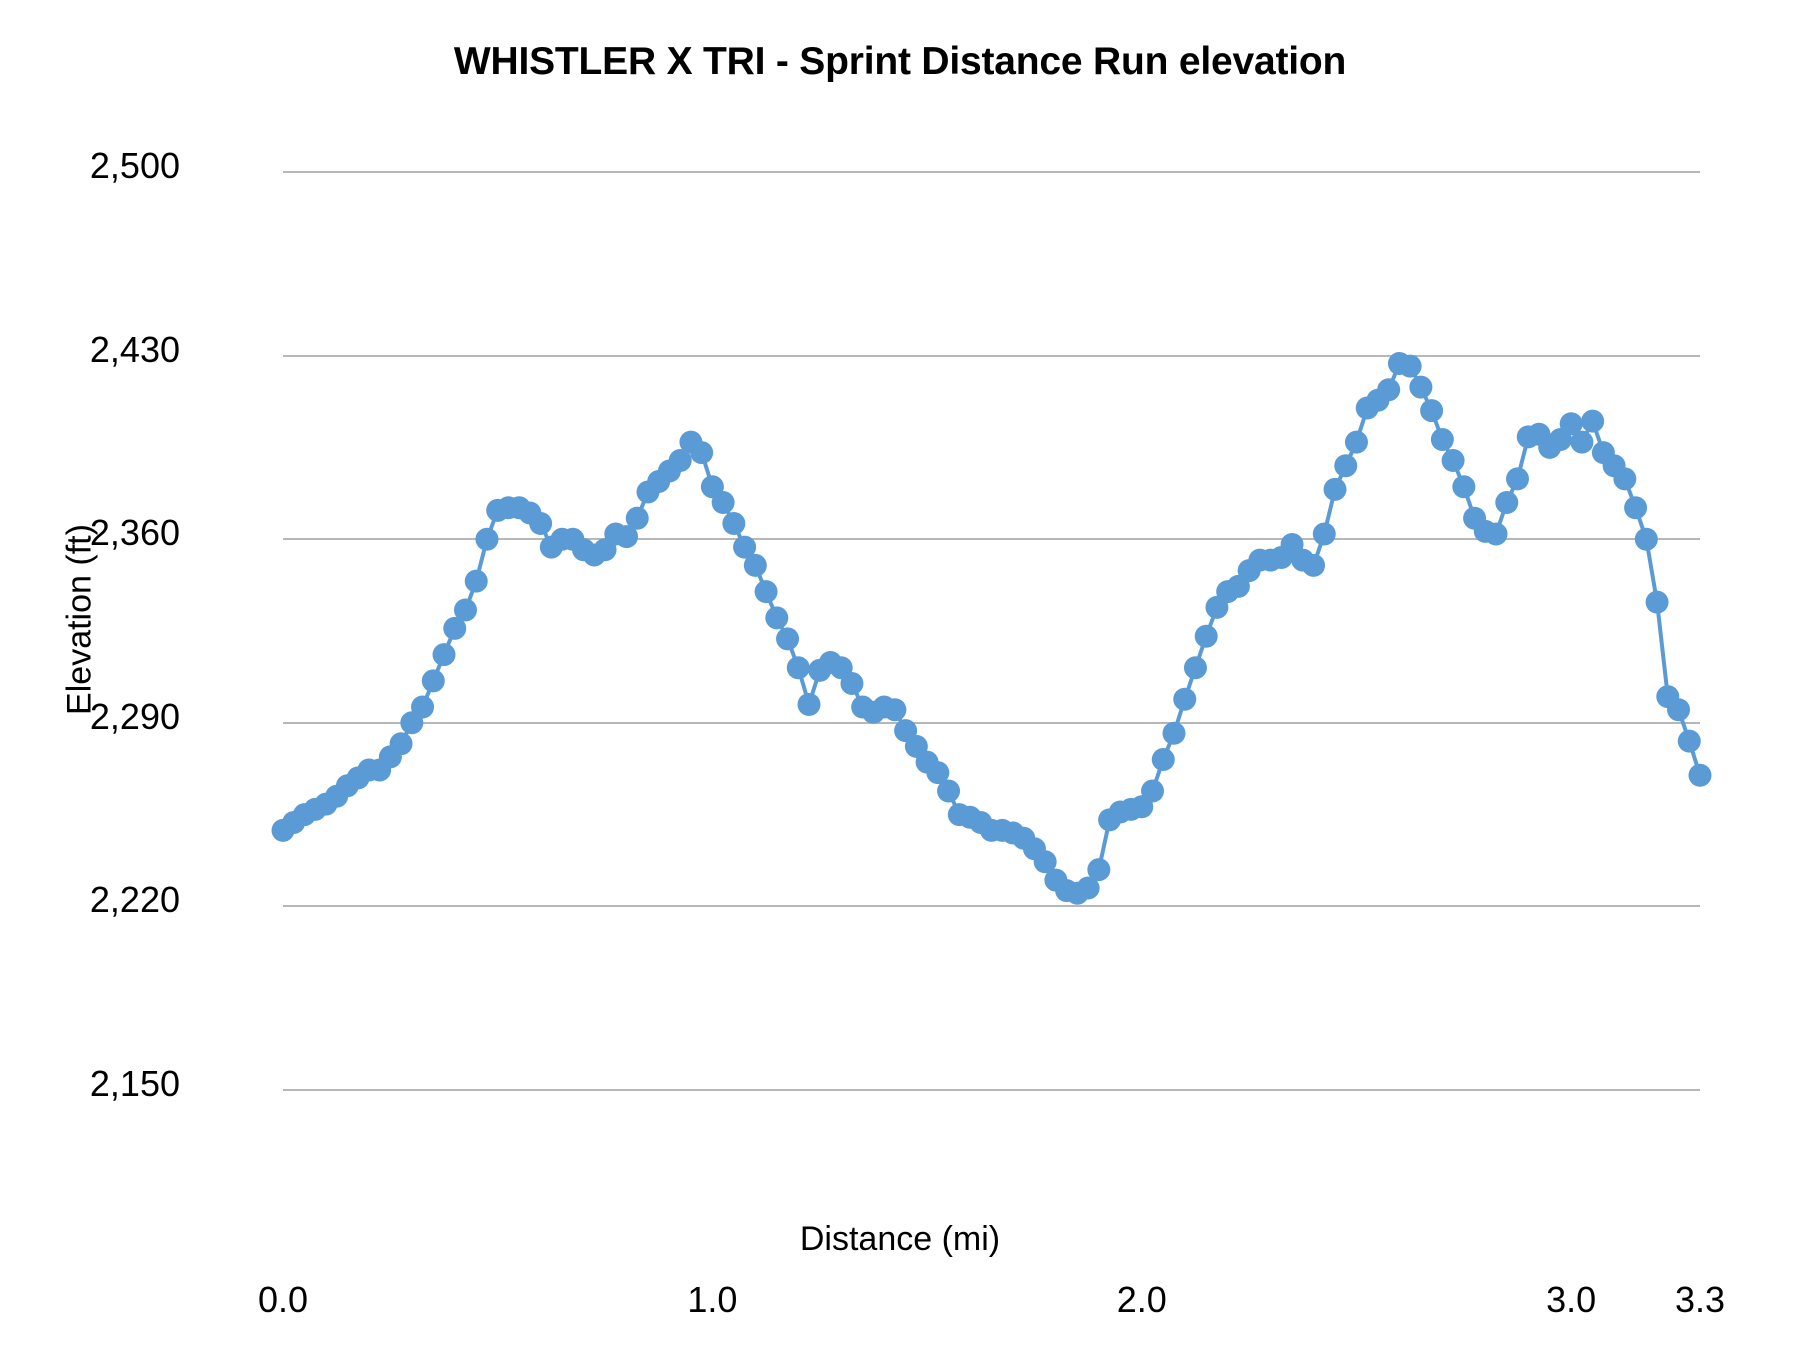 This screenshot has width=1800, height=1350. I want to click on x-axis-tick-label: 1.0, so click(712, 1299).